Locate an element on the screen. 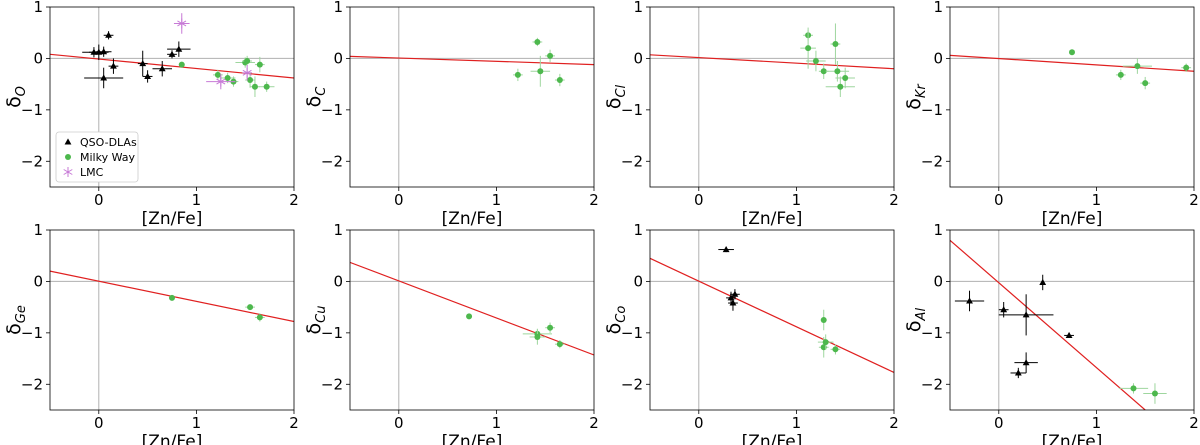 This screenshot has height=445, width=1200. panel-co: 0 1 2 1 0 −1 −2 [Zn/Fe] δCo is located at coordinates (751, 333).